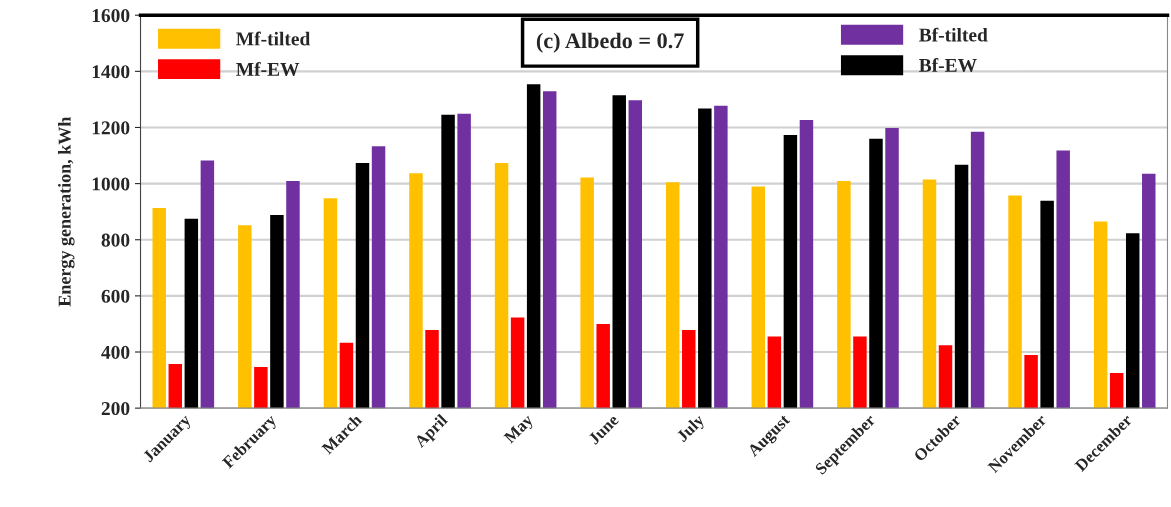 The width and height of the screenshot is (1171, 507). Describe the element at coordinates (520, 430) in the screenshot. I see `x-tick-label: May` at that location.